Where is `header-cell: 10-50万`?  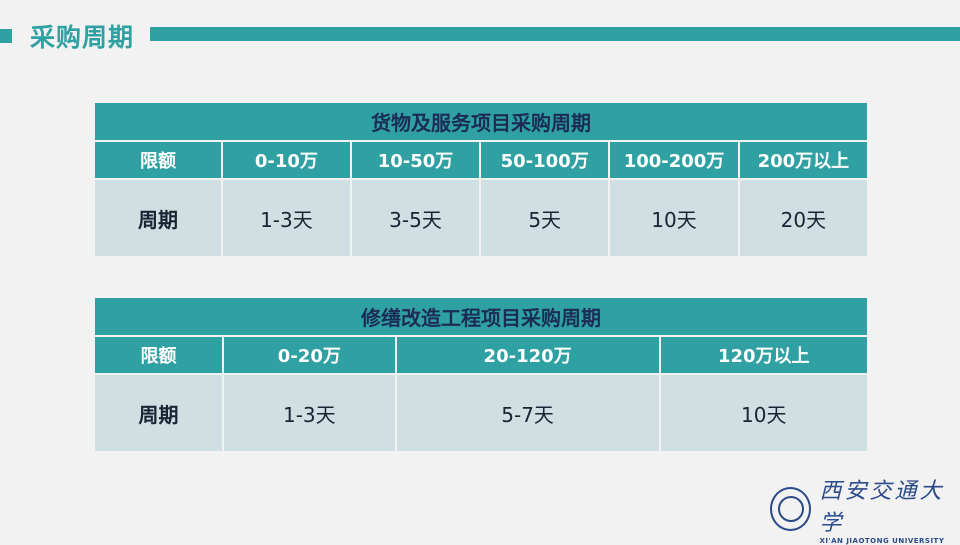
header-cell: 10-50万 is located at coordinates (415, 160).